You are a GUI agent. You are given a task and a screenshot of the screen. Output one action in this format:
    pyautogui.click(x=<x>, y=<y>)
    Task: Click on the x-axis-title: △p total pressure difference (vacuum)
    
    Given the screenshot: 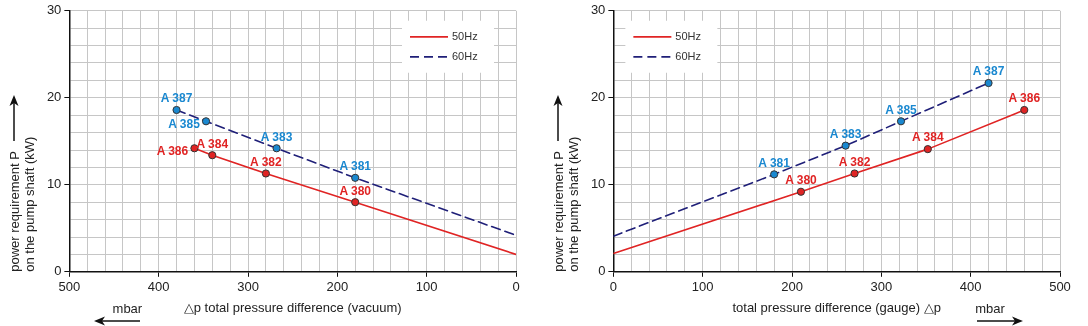 What is the action you would take?
    pyautogui.click(x=292, y=307)
    